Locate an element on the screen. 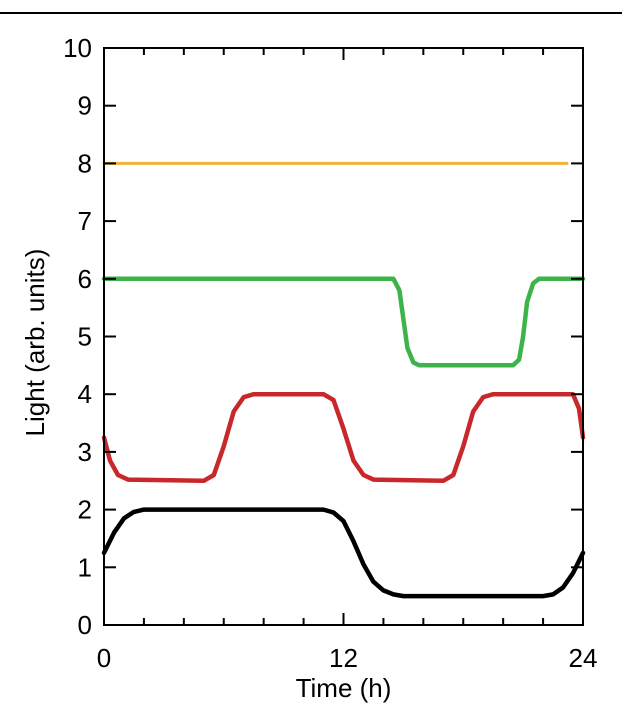  x-axis-label: Time (h) is located at coordinates (344, 688).